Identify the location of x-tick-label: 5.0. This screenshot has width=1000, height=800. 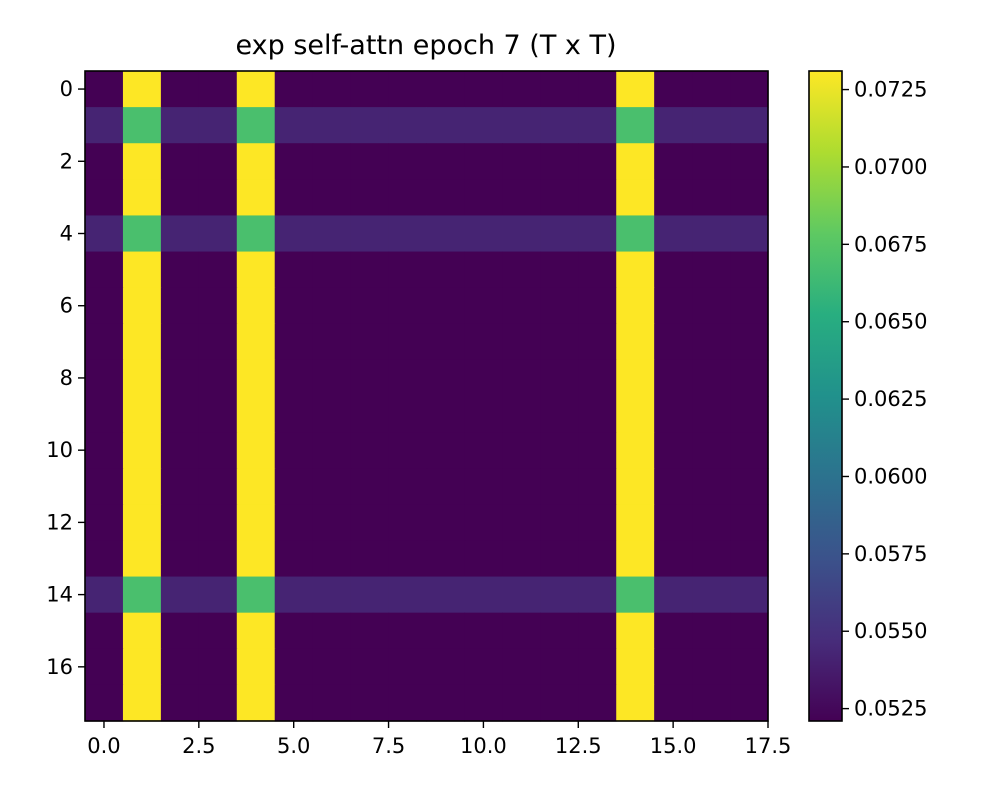
(293, 746).